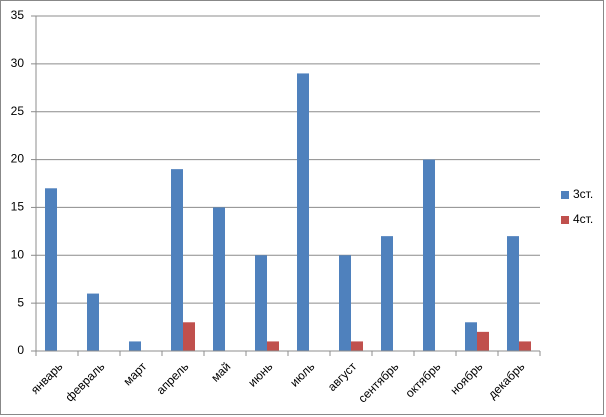  What do you see at coordinates (18, 111) in the screenshot?
I see `y-tick-label: 25` at bounding box center [18, 111].